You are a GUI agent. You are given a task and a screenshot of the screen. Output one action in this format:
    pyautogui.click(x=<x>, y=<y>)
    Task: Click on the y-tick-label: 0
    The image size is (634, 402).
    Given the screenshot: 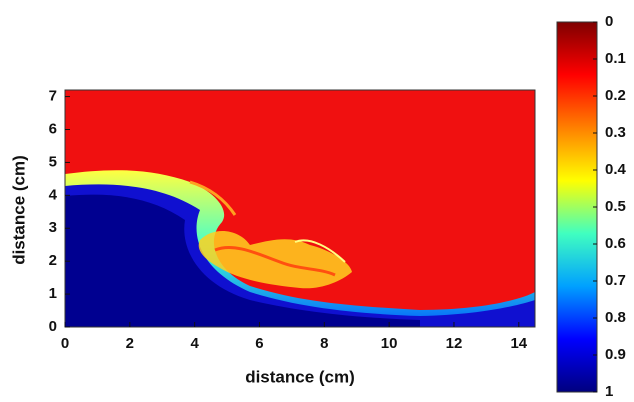 What is the action you would take?
    pyautogui.click(x=53, y=326)
    